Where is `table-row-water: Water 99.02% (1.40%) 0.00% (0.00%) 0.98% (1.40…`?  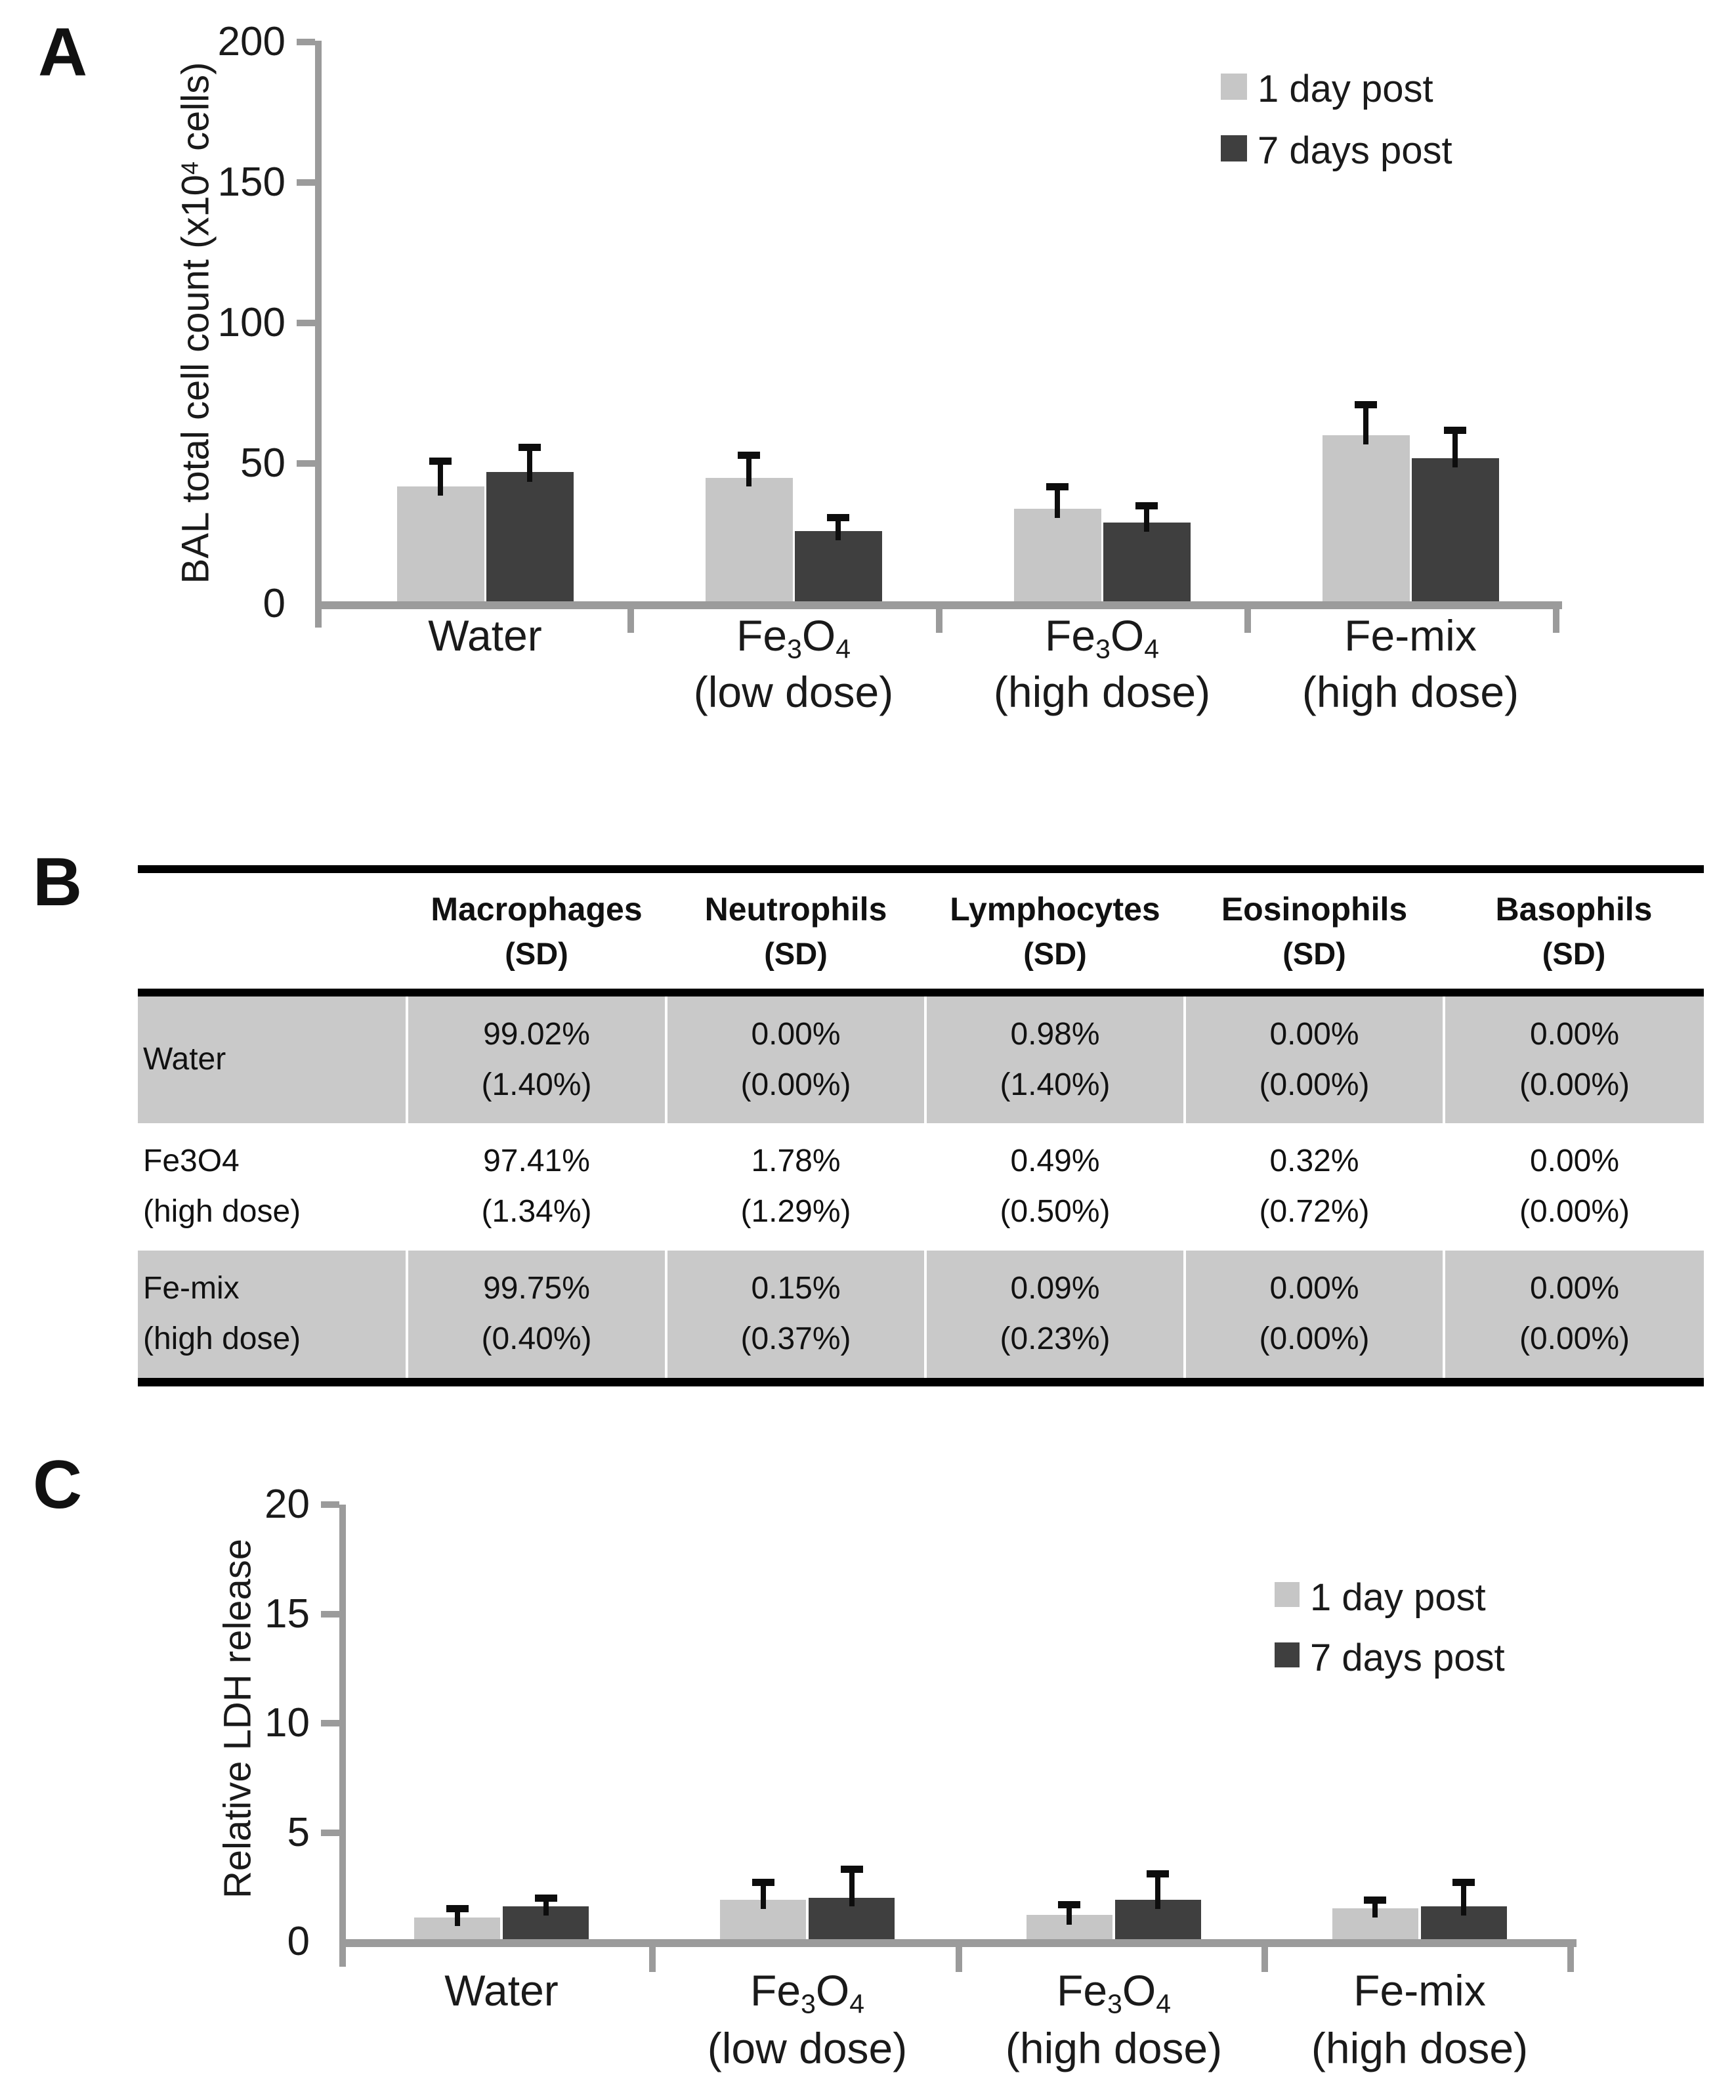 table-row-water: Water 99.02% (1.40%) 0.00% (0.00%) 0.98% (1.40… is located at coordinates (921, 1058).